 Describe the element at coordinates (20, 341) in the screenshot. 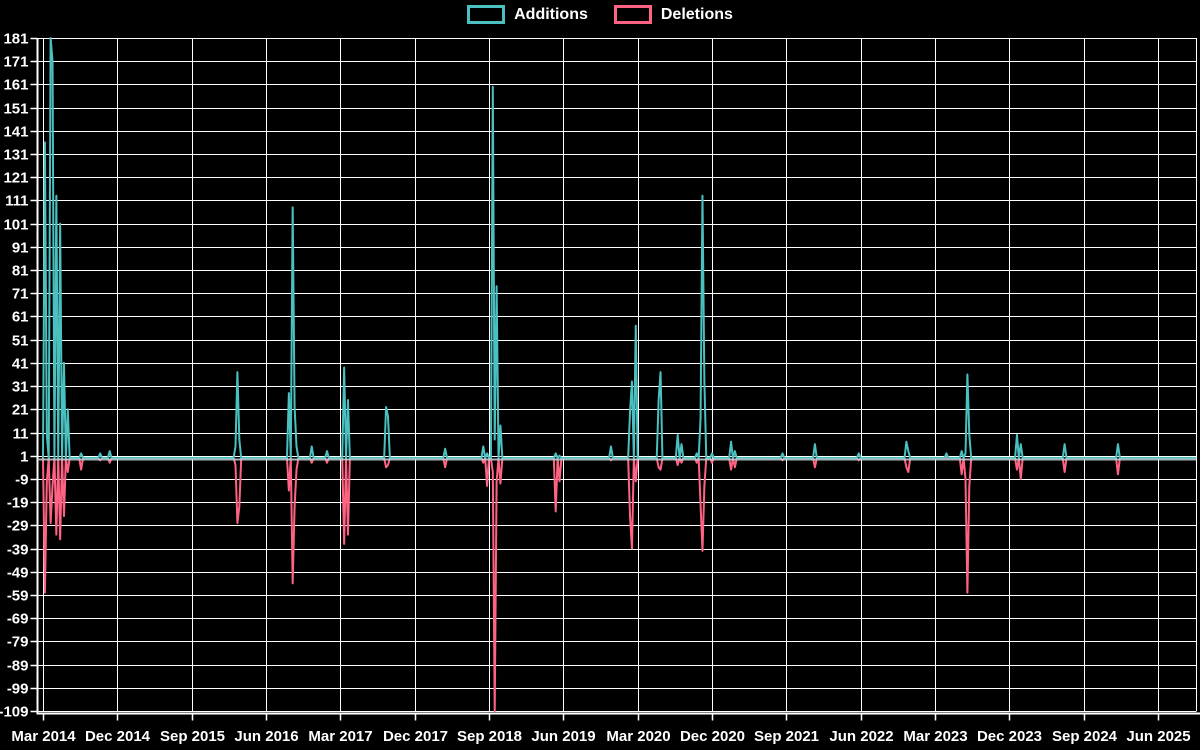

I see `y-tick-label: 51` at that location.